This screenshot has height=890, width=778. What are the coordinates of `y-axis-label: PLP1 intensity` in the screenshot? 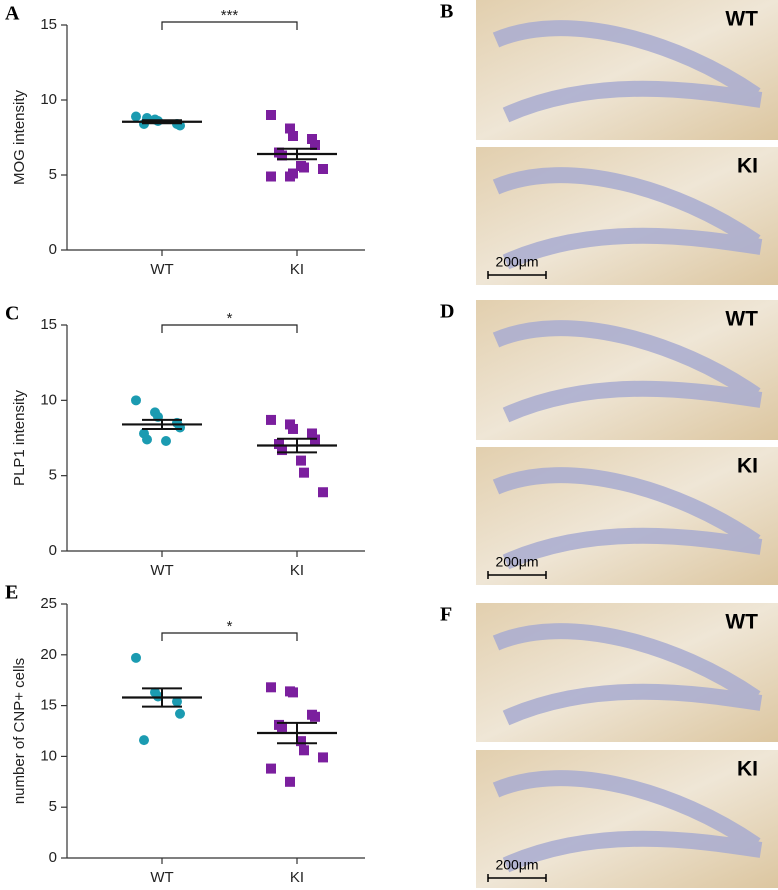 It's located at (19, 438).